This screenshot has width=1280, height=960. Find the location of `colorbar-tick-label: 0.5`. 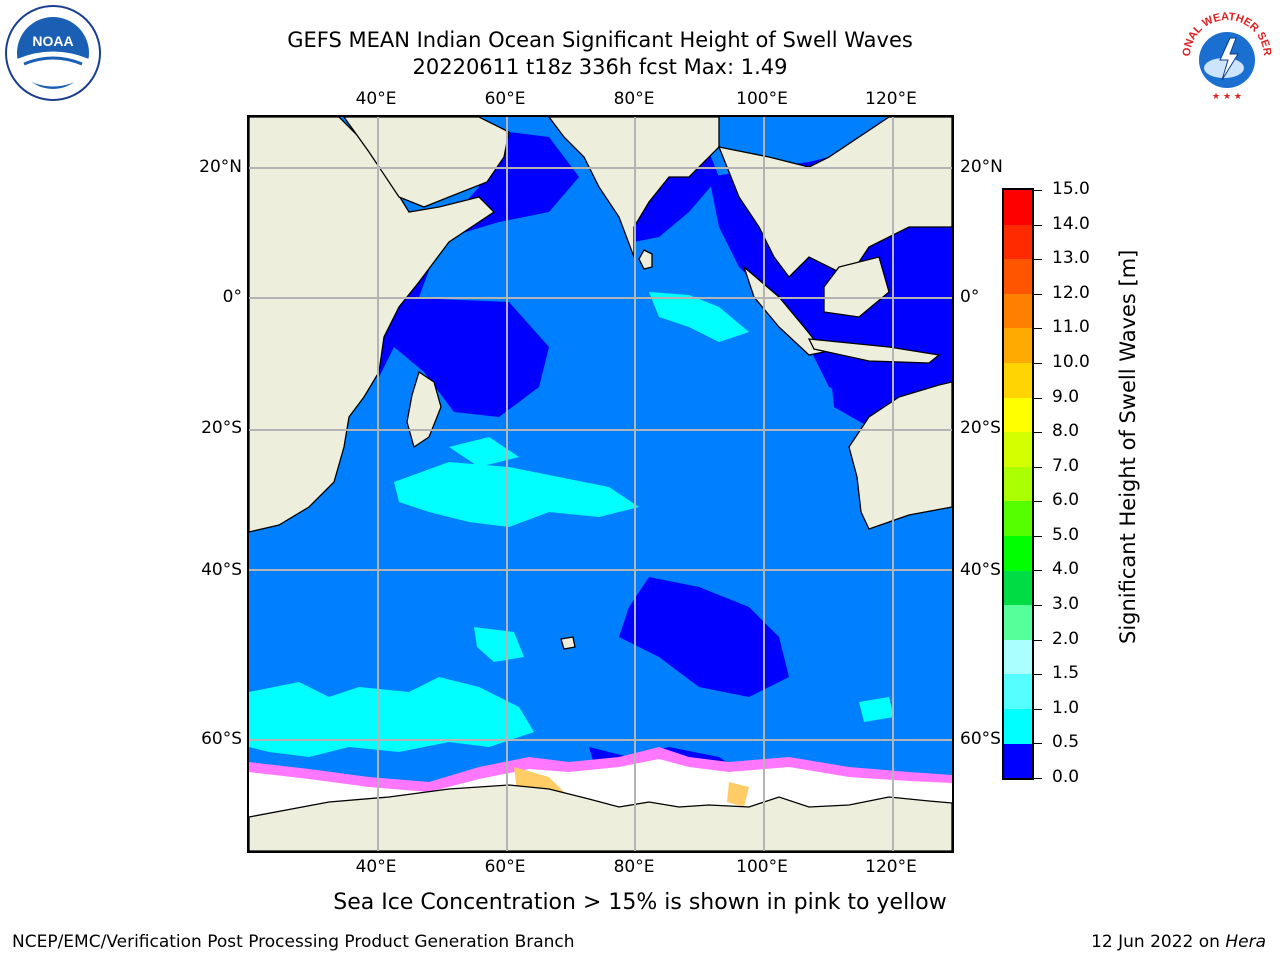

colorbar-tick-label: 0.5 is located at coordinates (1066, 742).